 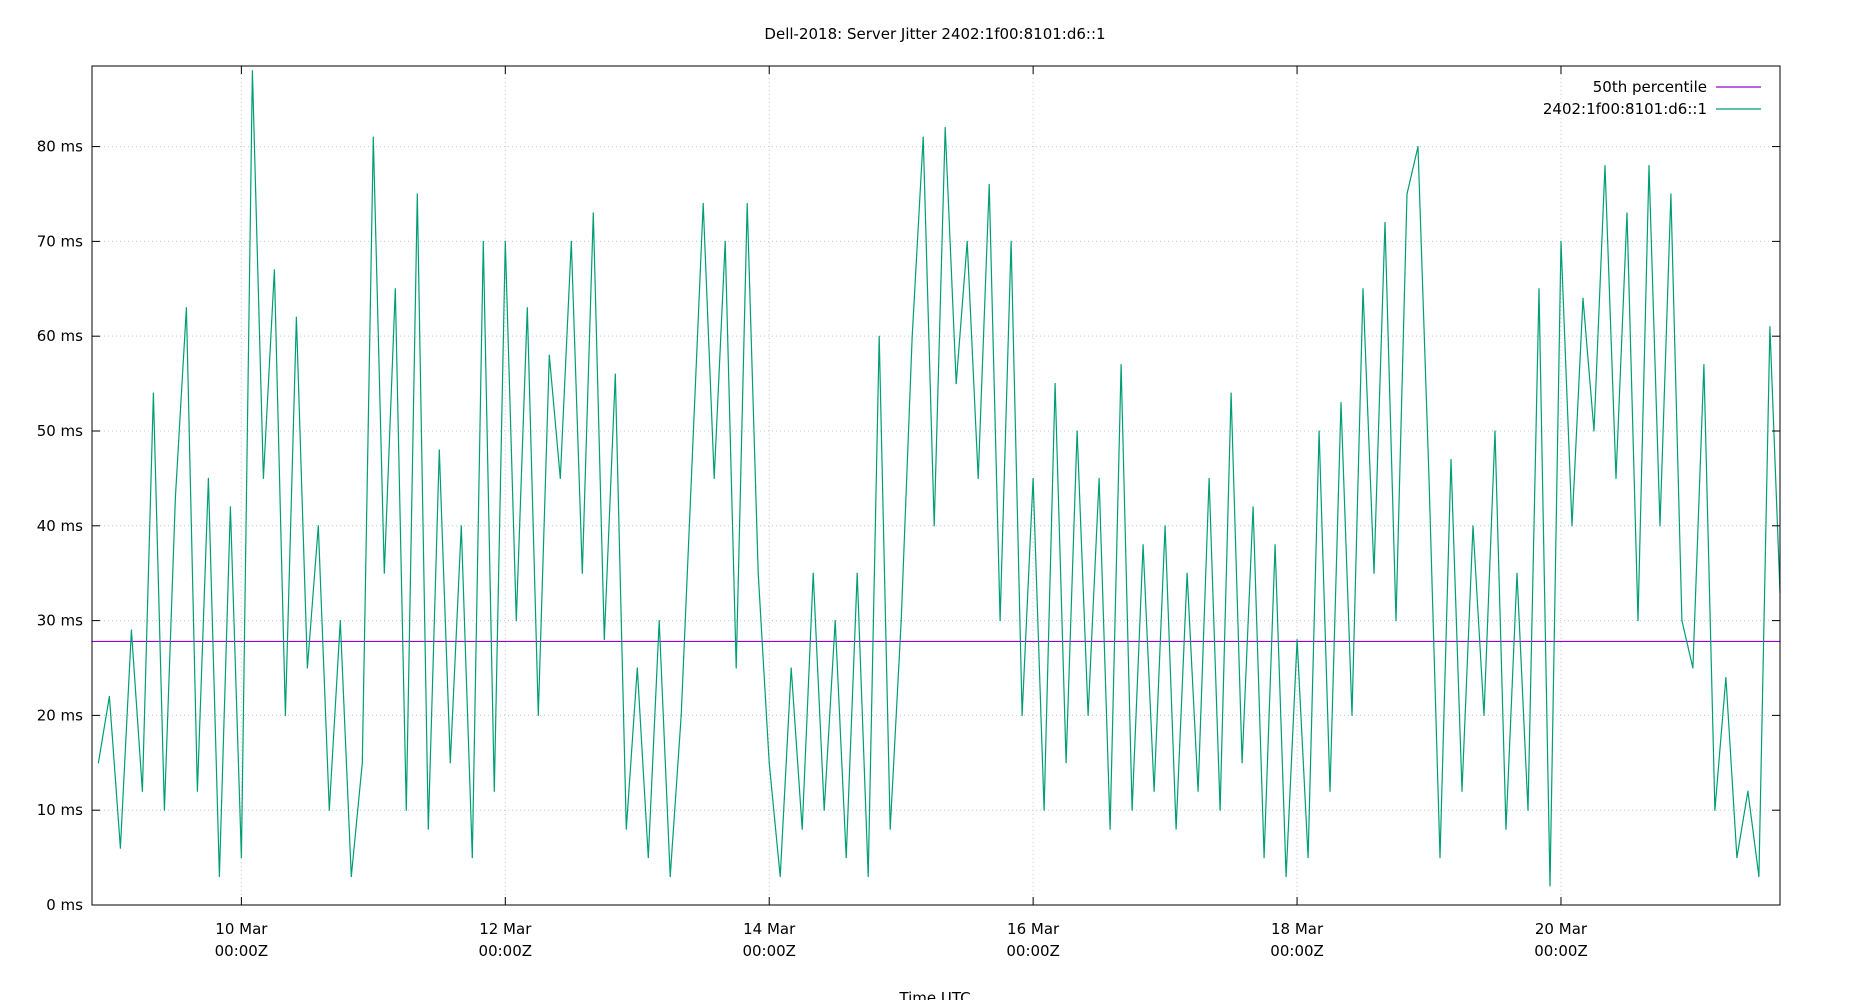 What do you see at coordinates (60, 336) in the screenshot?
I see `y-tick-label: 60 ms` at bounding box center [60, 336].